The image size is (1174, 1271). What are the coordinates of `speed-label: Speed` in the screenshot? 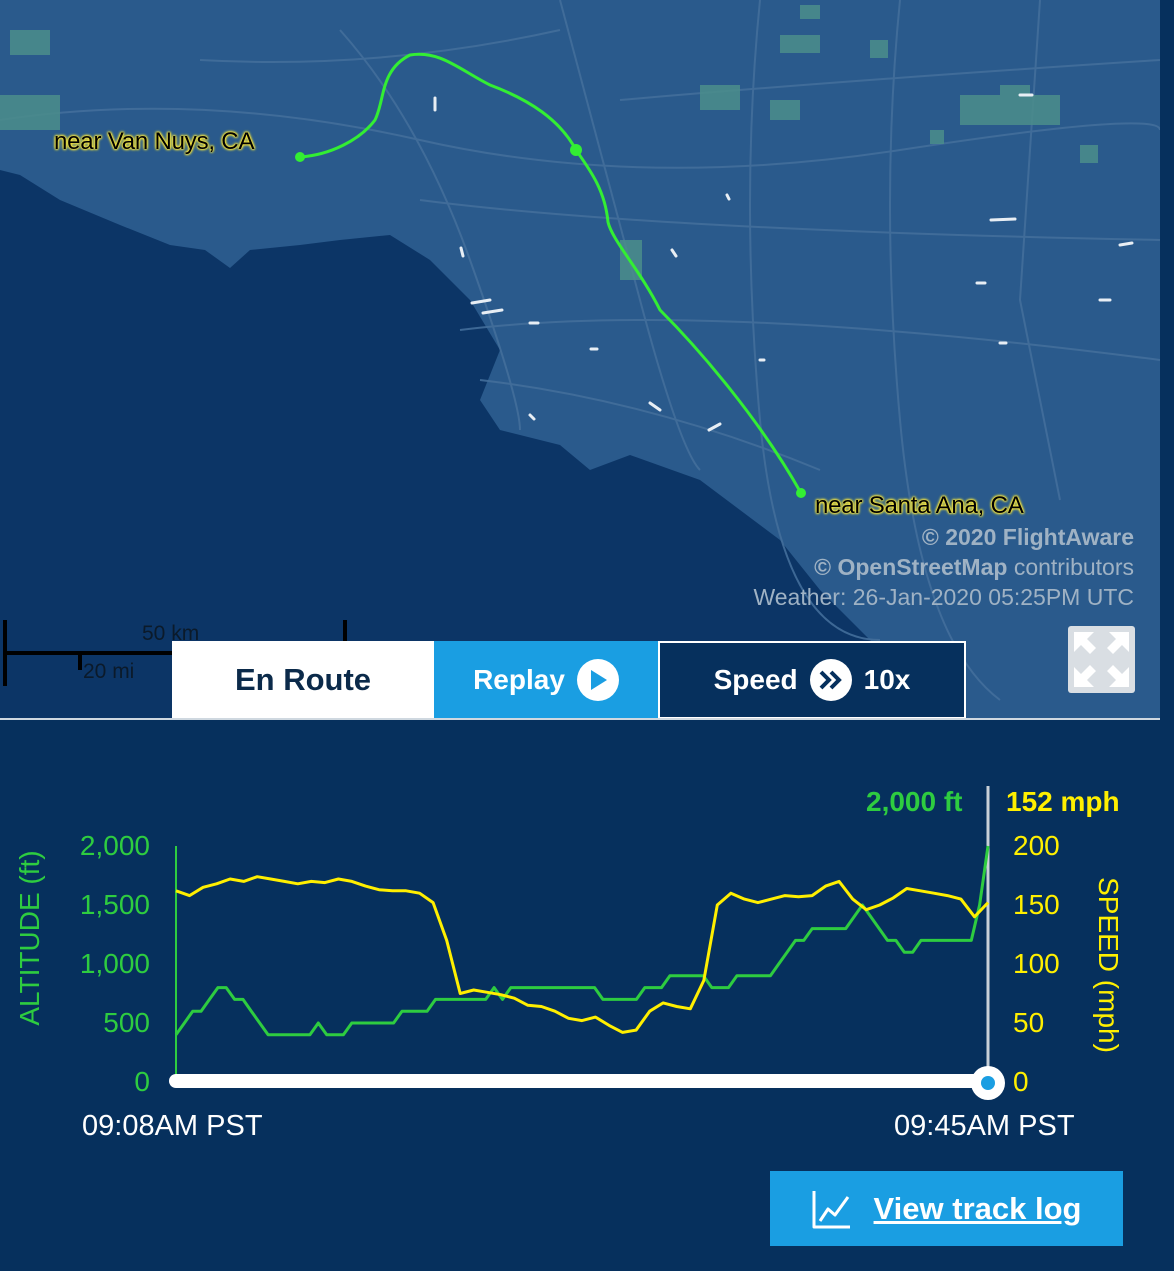 It's located at (755, 679).